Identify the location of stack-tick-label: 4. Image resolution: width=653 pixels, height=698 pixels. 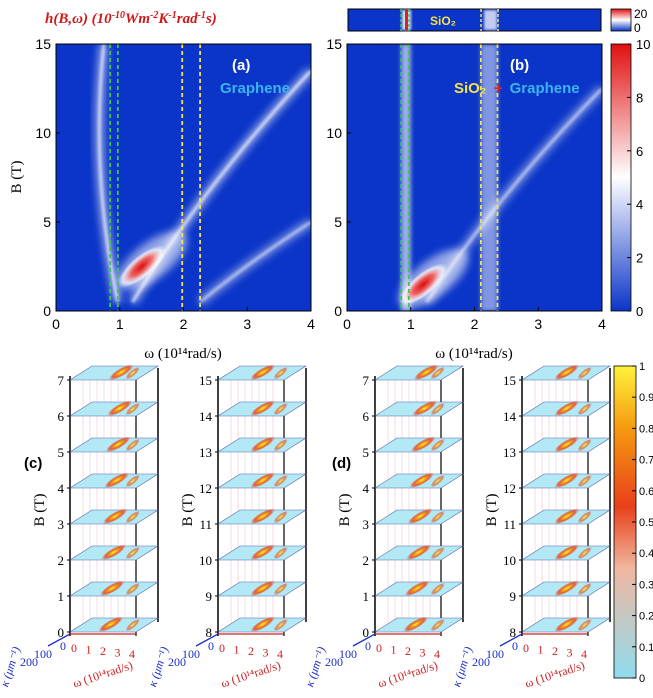
(61, 488).